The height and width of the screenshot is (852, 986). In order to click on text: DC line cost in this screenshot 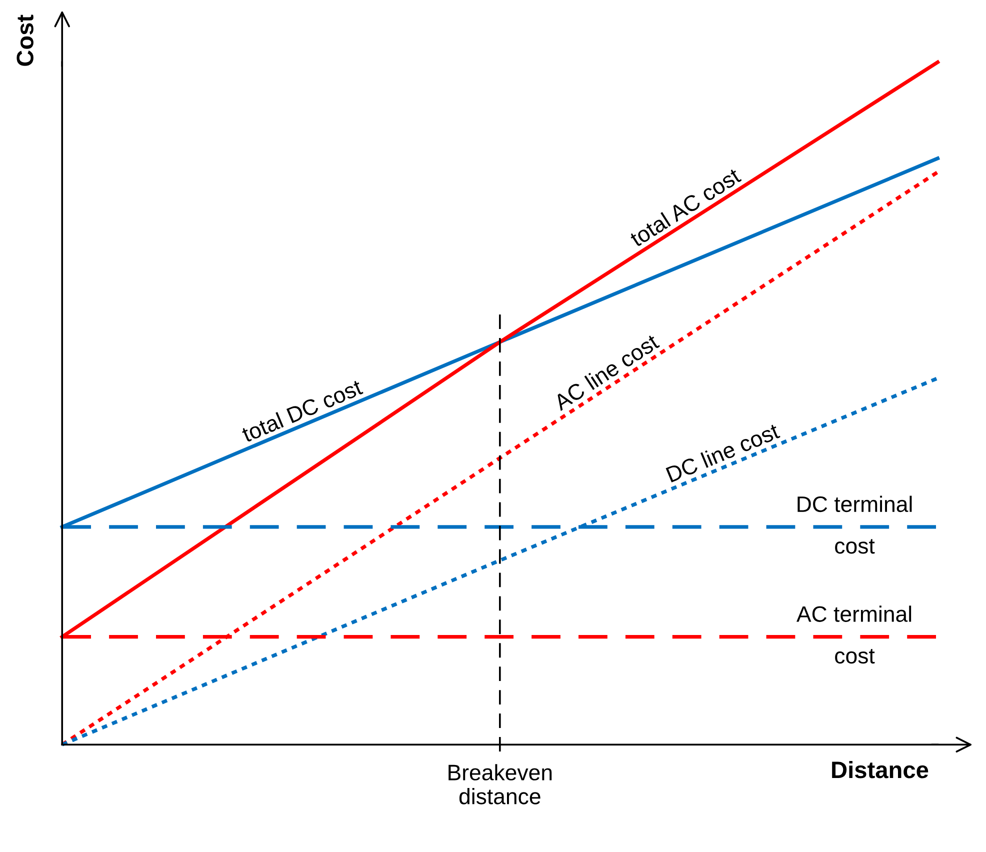, I will do `click(722, 452)`.